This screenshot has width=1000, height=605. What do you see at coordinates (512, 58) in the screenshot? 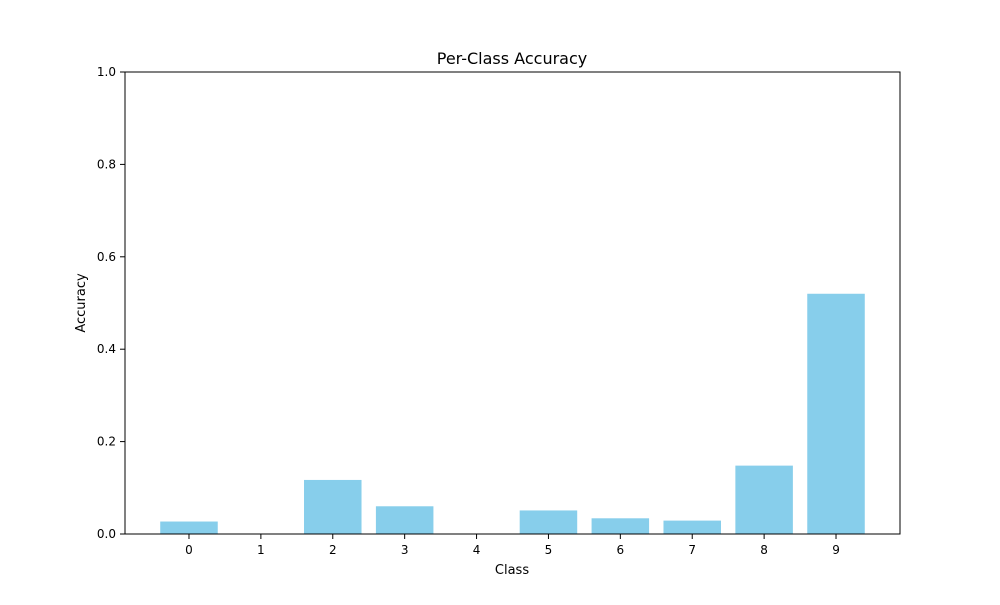
I see `chart-title: Per-Class Accuracy` at bounding box center [512, 58].